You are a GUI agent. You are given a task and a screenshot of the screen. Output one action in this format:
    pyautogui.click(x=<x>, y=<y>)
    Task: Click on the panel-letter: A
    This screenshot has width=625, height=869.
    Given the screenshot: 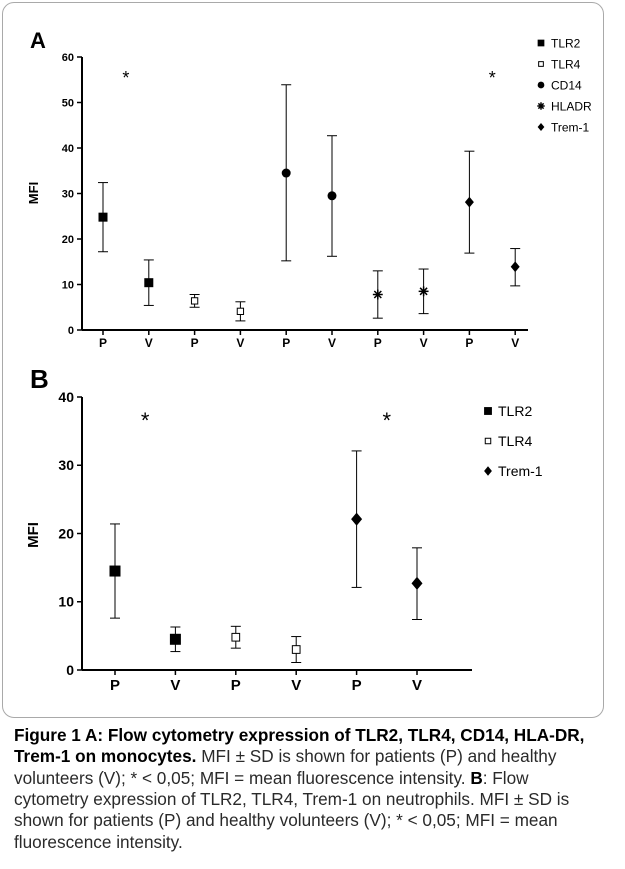 What is the action you would take?
    pyautogui.click(x=38, y=40)
    